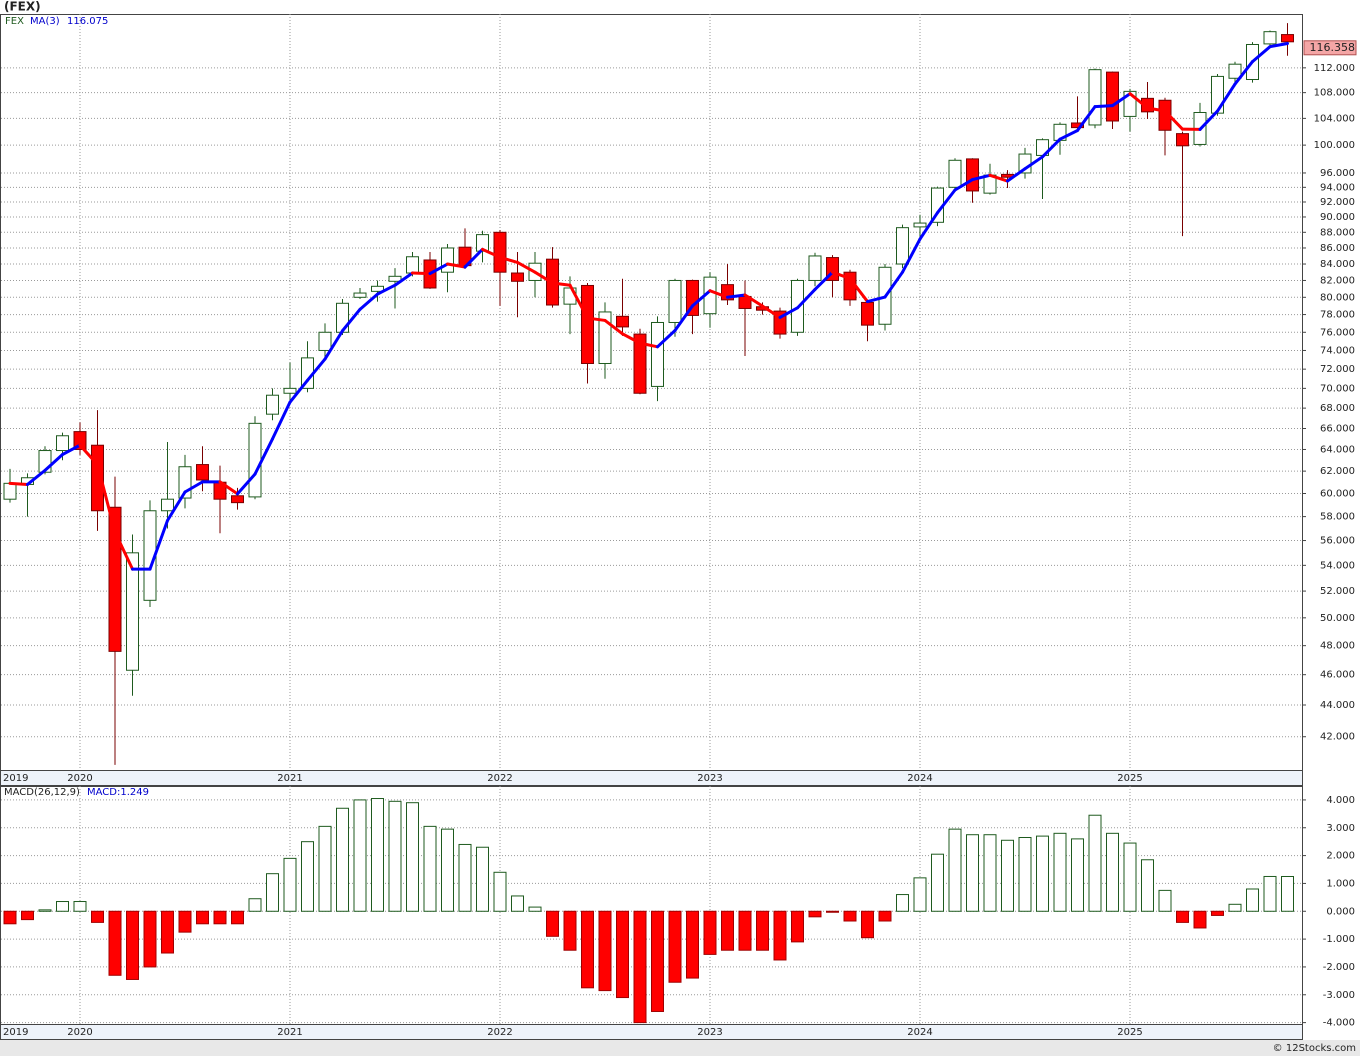  I want to click on legend-ma-value: 116.075, so click(87, 21).